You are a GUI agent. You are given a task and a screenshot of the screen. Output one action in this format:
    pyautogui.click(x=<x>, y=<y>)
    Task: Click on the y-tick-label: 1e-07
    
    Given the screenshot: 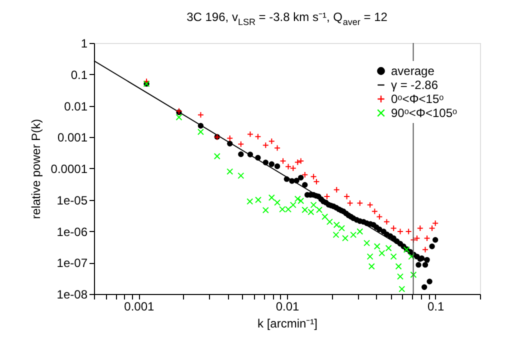 What is the action you would take?
    pyautogui.click(x=72, y=263)
    